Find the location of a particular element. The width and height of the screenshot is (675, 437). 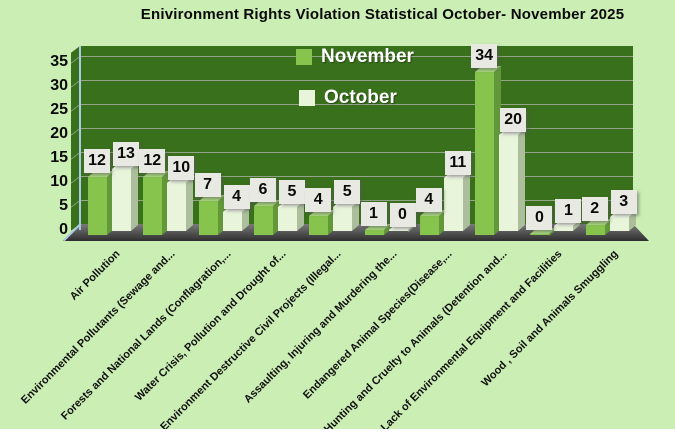

legend-swatch-november is located at coordinates (304, 57).